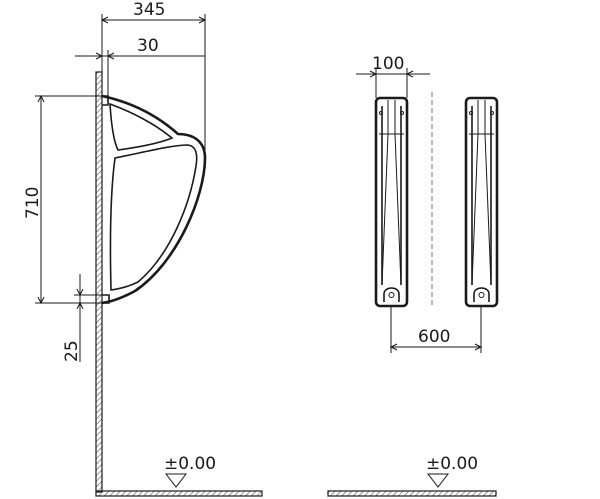 This screenshot has width=600, height=499. Describe the element at coordinates (141, 126) in the screenshot. I see `urinal-inner-top` at that location.